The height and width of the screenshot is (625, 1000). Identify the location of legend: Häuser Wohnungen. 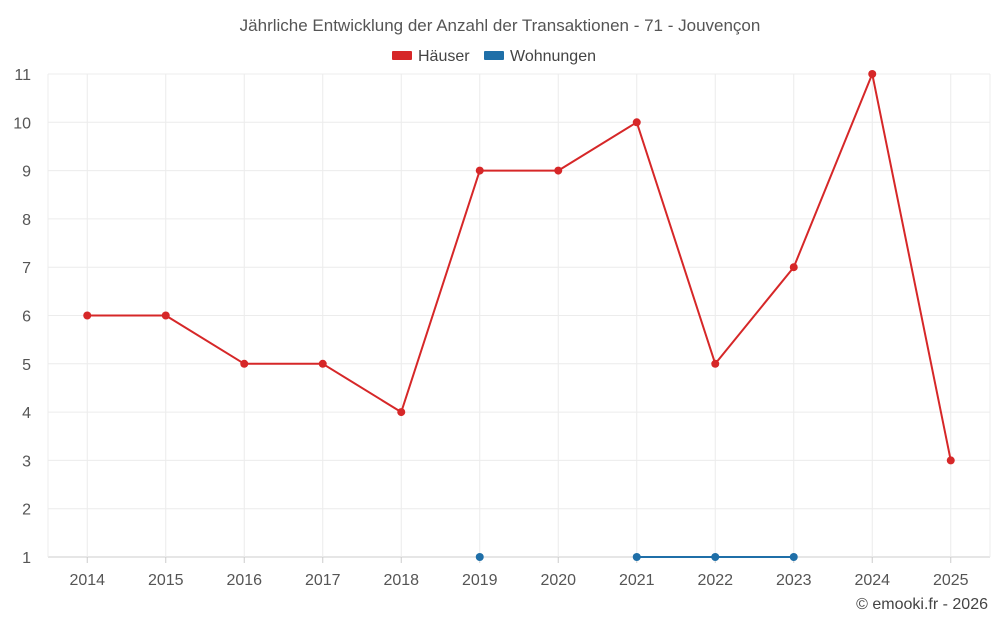
(494, 56).